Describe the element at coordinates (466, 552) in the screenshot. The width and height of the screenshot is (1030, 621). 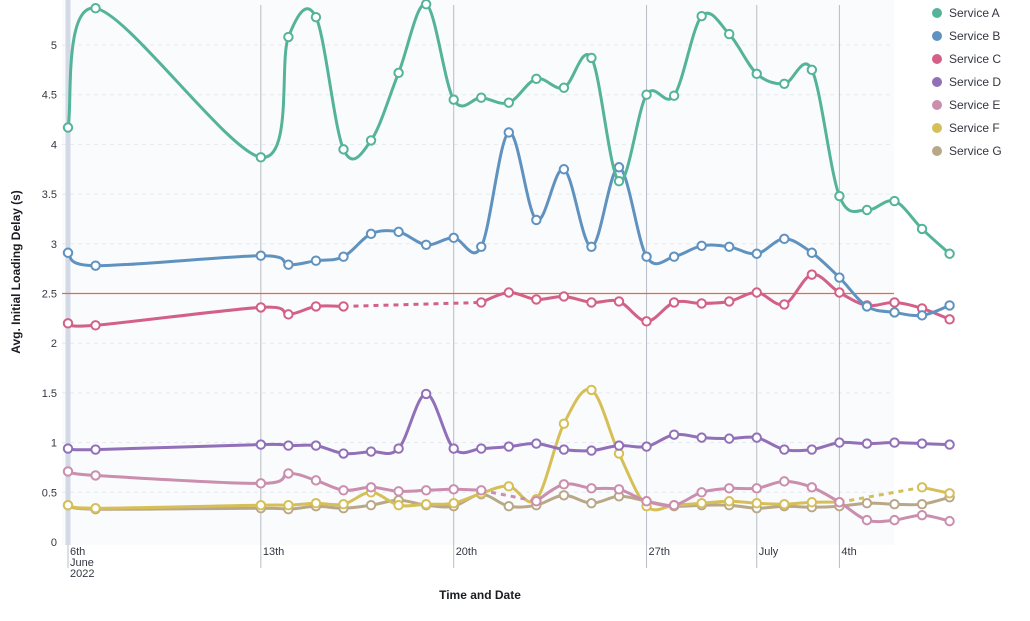
I see `x-tick-label: 20th` at that location.